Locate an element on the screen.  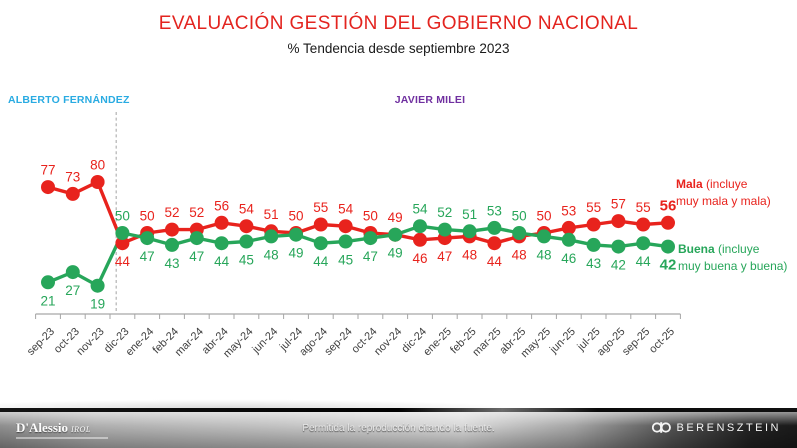
dalessio-logo-text: D'Alessio is located at coordinates (42, 427).